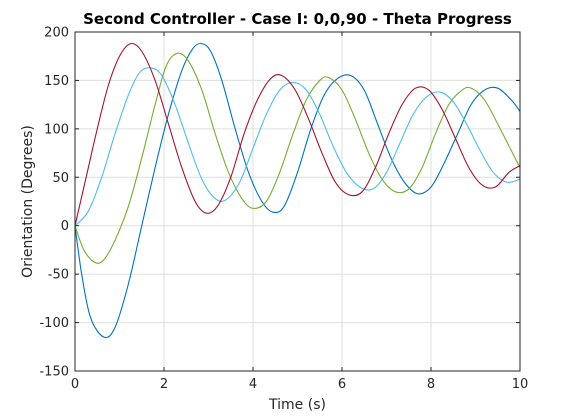 Image resolution: width=575 pixels, height=417 pixels. What do you see at coordinates (56, 33) in the screenshot?
I see `y-tick-label: 200` at bounding box center [56, 33].